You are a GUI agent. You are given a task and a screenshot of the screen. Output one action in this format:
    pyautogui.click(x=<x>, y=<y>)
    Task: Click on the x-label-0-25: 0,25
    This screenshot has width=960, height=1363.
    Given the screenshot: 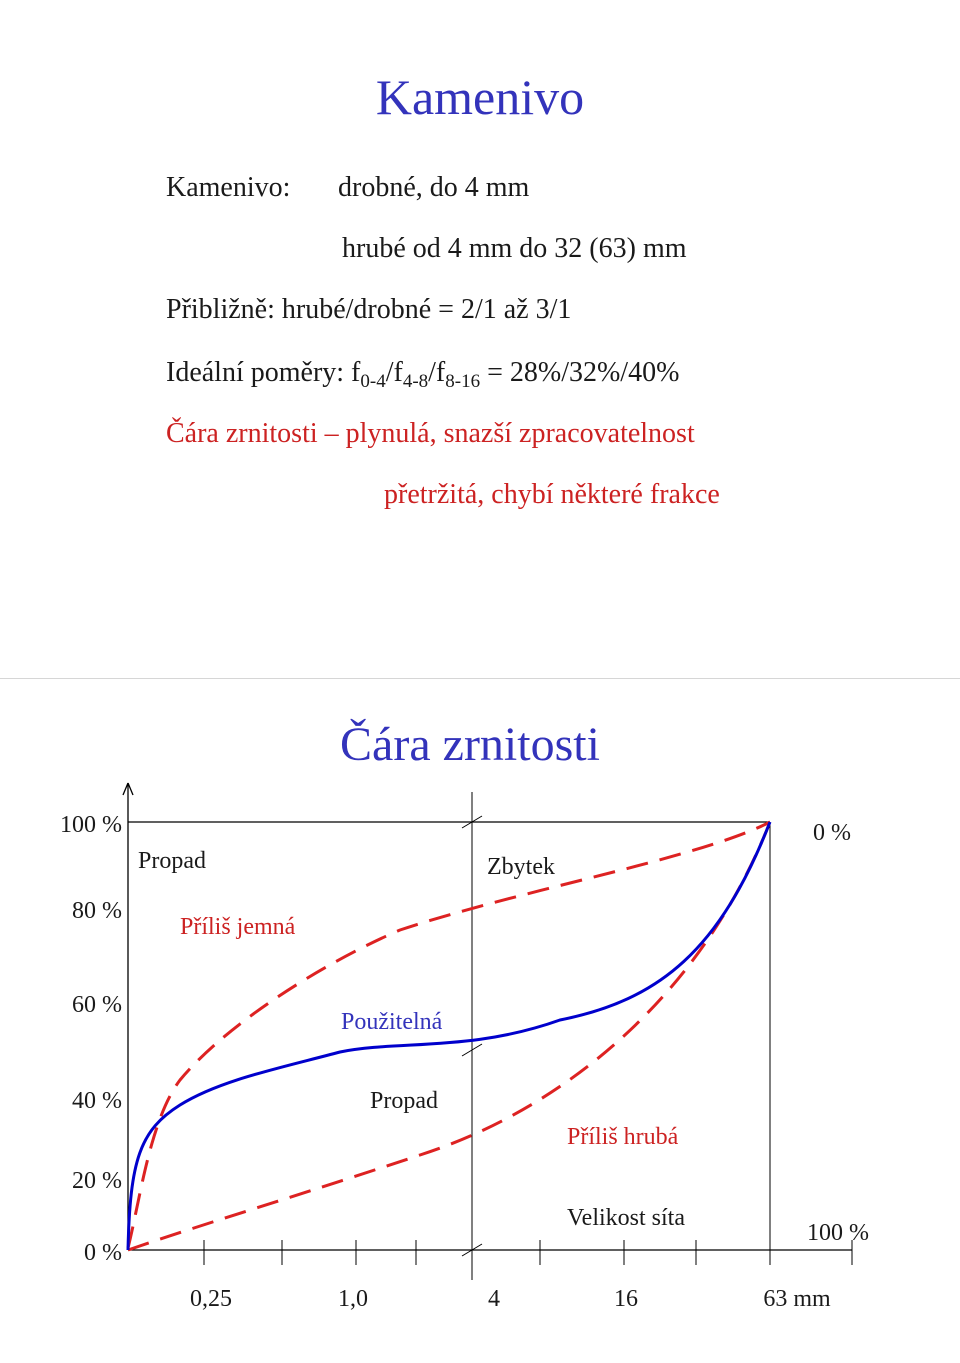 What is the action you would take?
    pyautogui.click(x=211, y=1299)
    